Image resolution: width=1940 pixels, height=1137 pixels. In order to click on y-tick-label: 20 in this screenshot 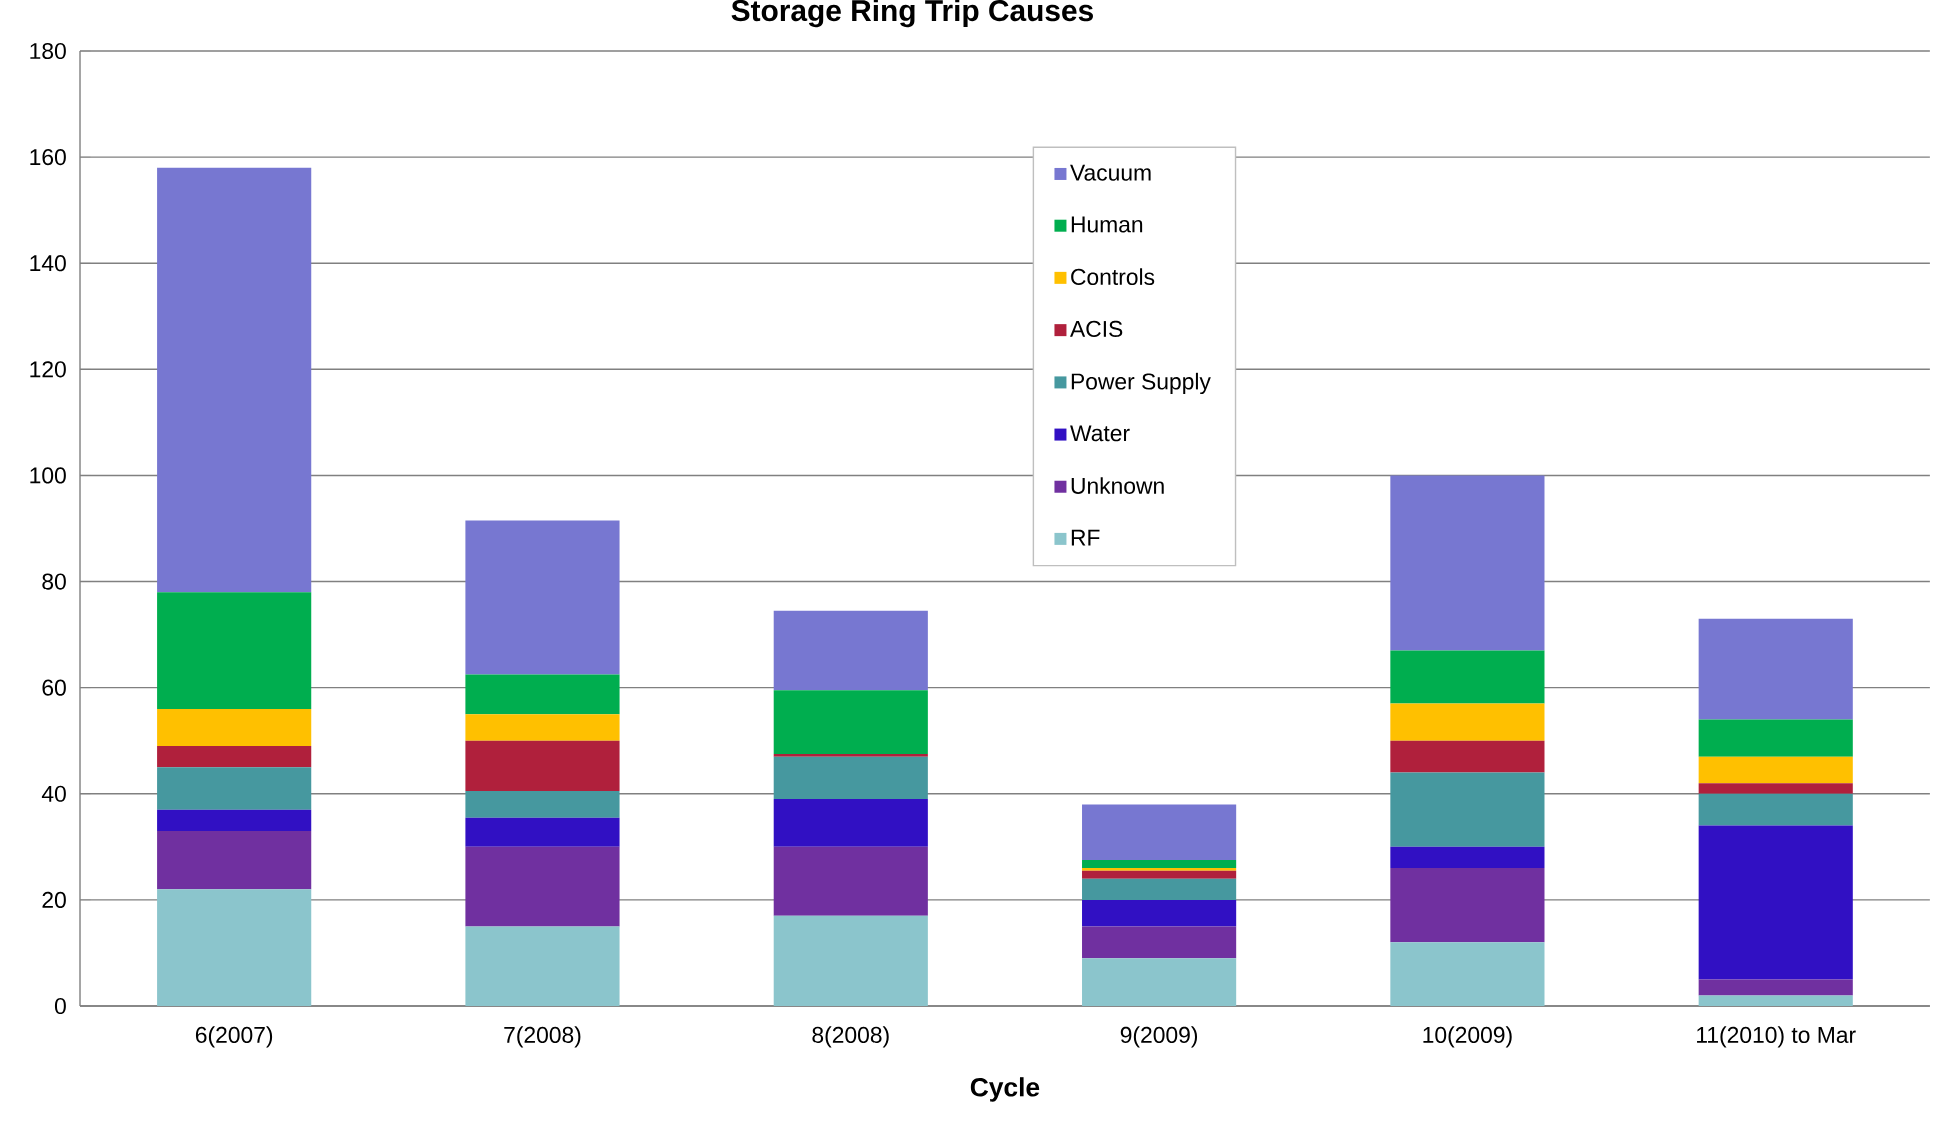, I will do `click(54, 899)`.